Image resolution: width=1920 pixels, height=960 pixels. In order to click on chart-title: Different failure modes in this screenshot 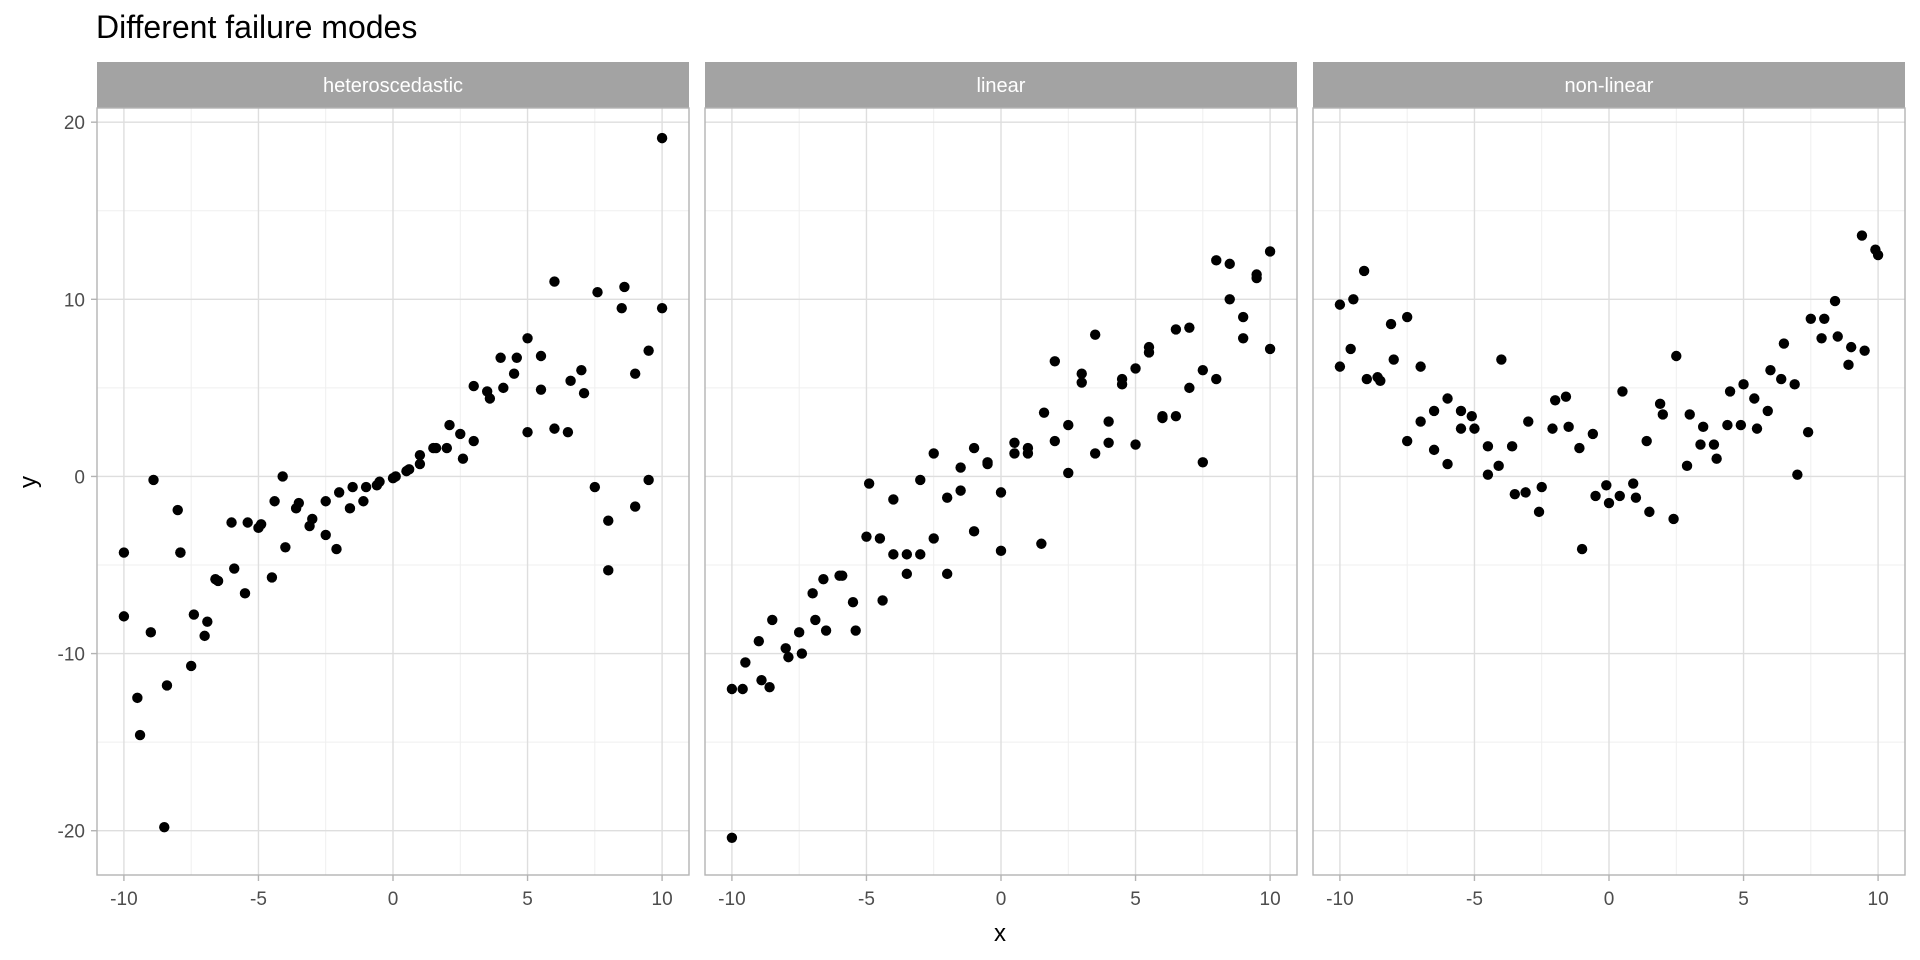, I will do `click(256, 27)`.